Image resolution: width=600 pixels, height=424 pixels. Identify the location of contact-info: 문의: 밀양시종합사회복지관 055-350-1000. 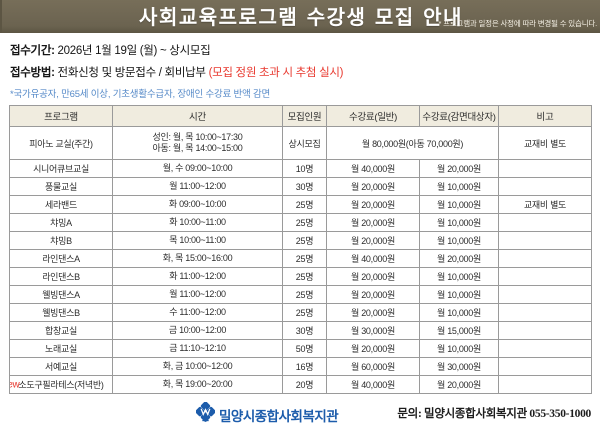
(494, 414).